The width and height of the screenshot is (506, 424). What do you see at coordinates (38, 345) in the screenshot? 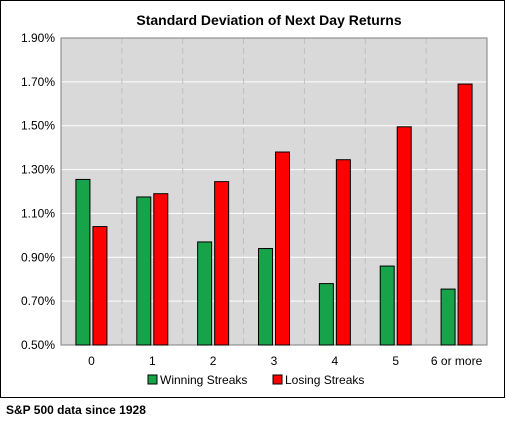
I see `y-tick-label: 0.50%` at bounding box center [38, 345].